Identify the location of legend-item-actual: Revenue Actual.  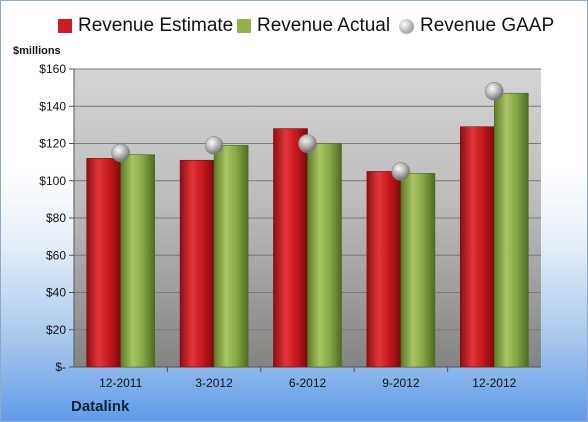
(313, 26).